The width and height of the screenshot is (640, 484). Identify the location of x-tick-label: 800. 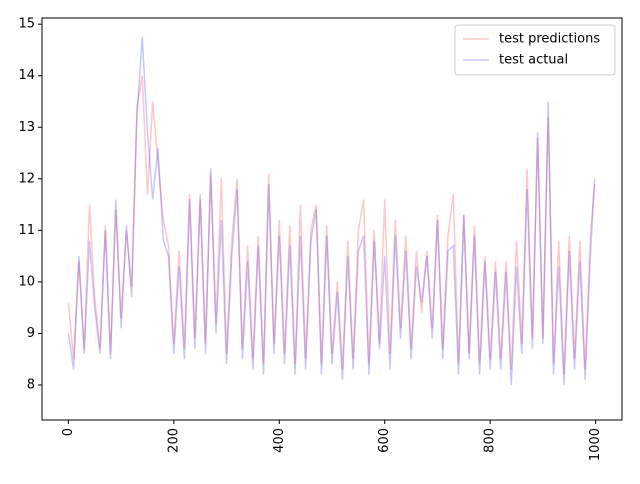
(490, 440).